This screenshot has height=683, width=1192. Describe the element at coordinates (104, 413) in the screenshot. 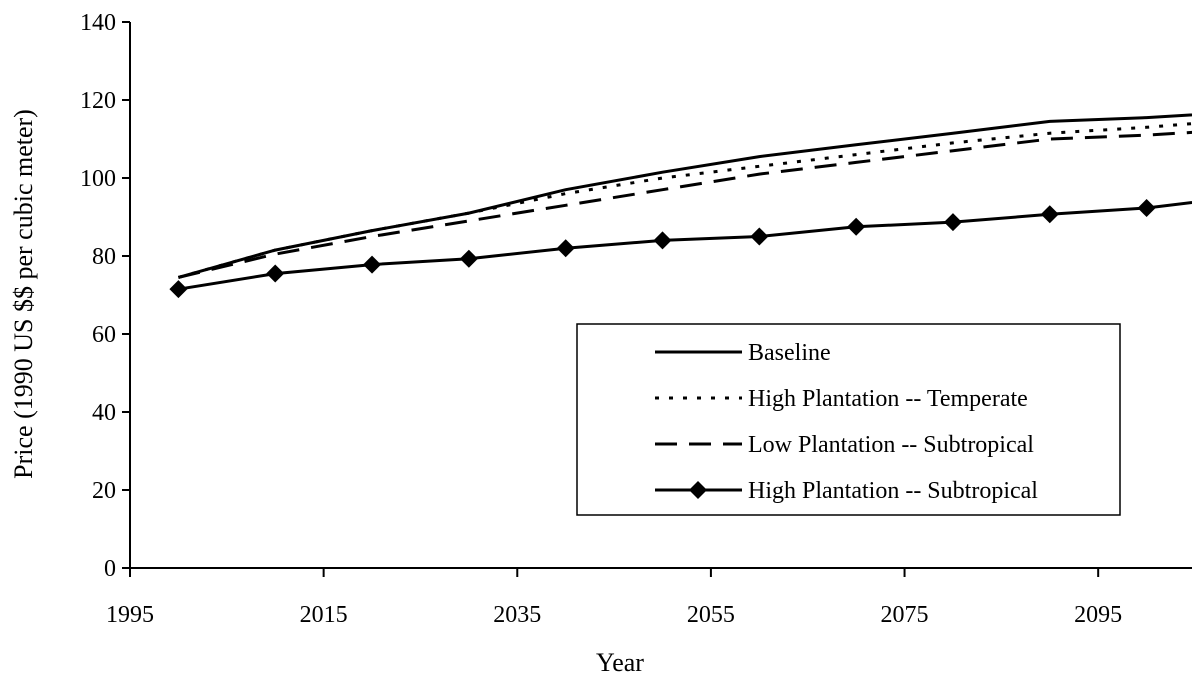

I see `y-tick-label: 40` at that location.